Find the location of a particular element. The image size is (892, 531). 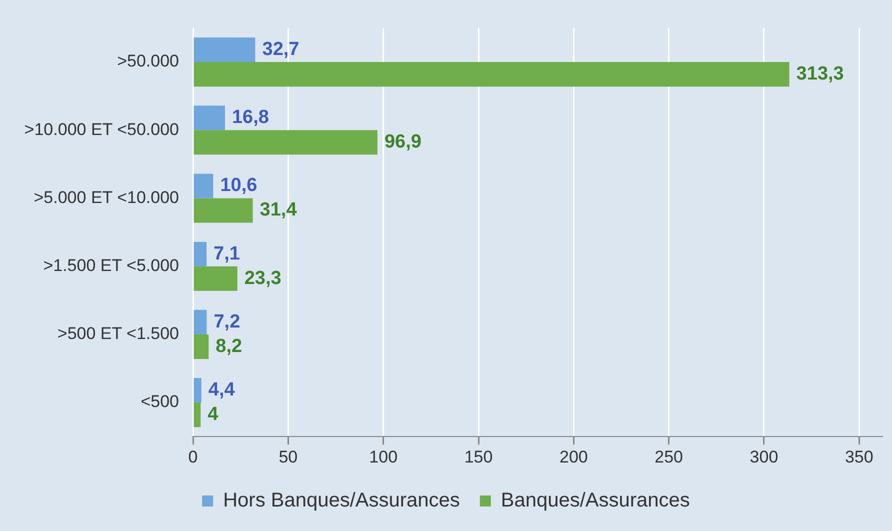

data-label: 96,9 is located at coordinates (403, 142).